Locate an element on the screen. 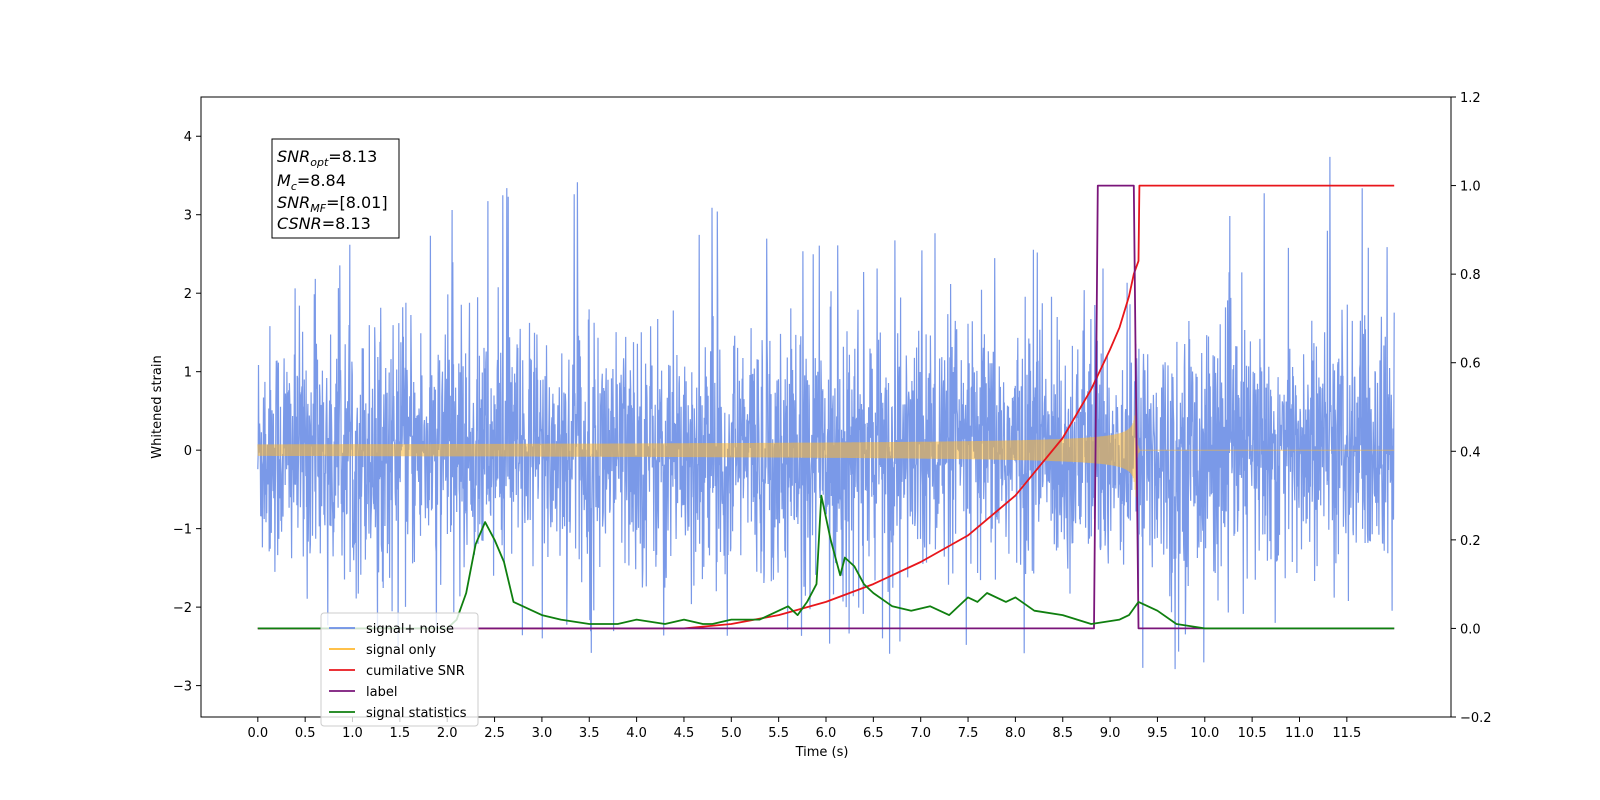 The image size is (1600, 800). x-axis-label: Time (s) is located at coordinates (822, 752).